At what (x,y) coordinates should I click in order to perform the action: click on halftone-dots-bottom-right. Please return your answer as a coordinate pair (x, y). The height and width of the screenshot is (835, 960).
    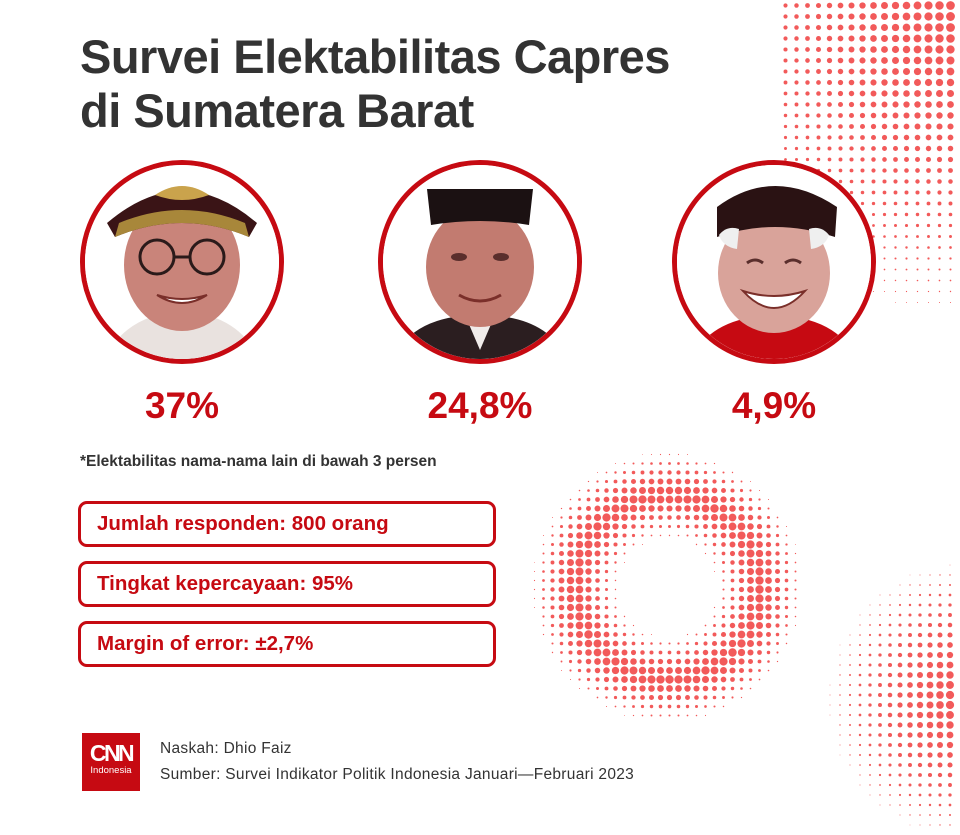
    Looking at the image, I should click on (892, 695).